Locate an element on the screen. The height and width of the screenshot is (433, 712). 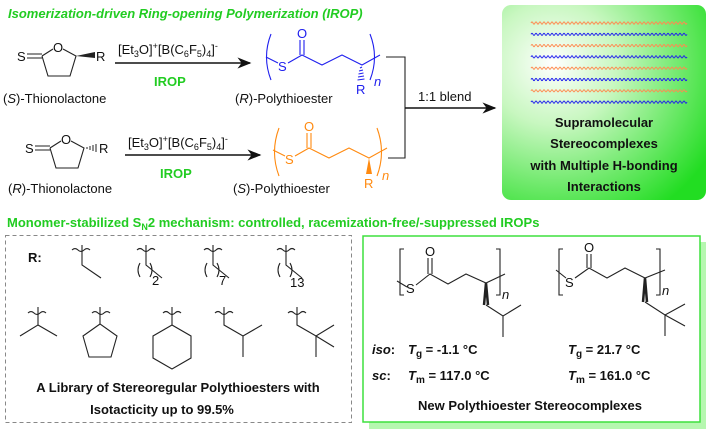
svg-text: Stereocomplexes is located at coordinates (604, 143).